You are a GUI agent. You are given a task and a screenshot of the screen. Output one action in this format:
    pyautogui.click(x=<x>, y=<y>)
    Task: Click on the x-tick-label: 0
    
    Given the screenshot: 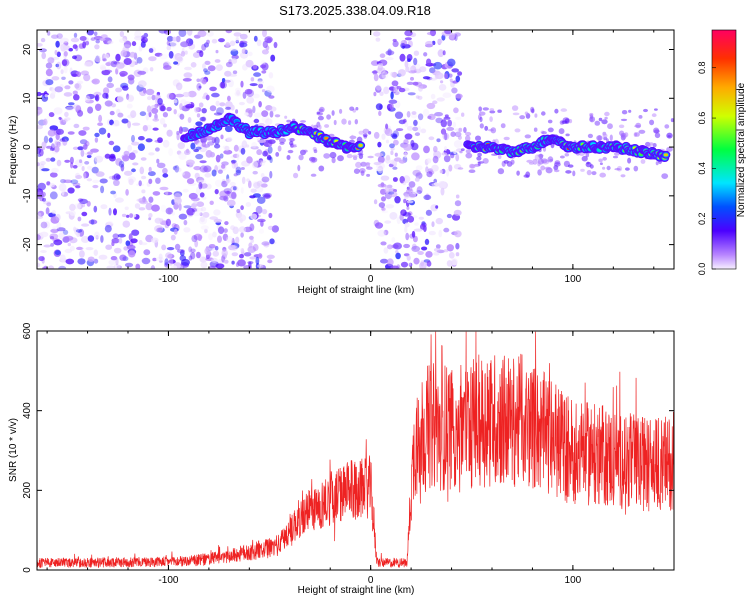 What is the action you would take?
    pyautogui.click(x=371, y=279)
    